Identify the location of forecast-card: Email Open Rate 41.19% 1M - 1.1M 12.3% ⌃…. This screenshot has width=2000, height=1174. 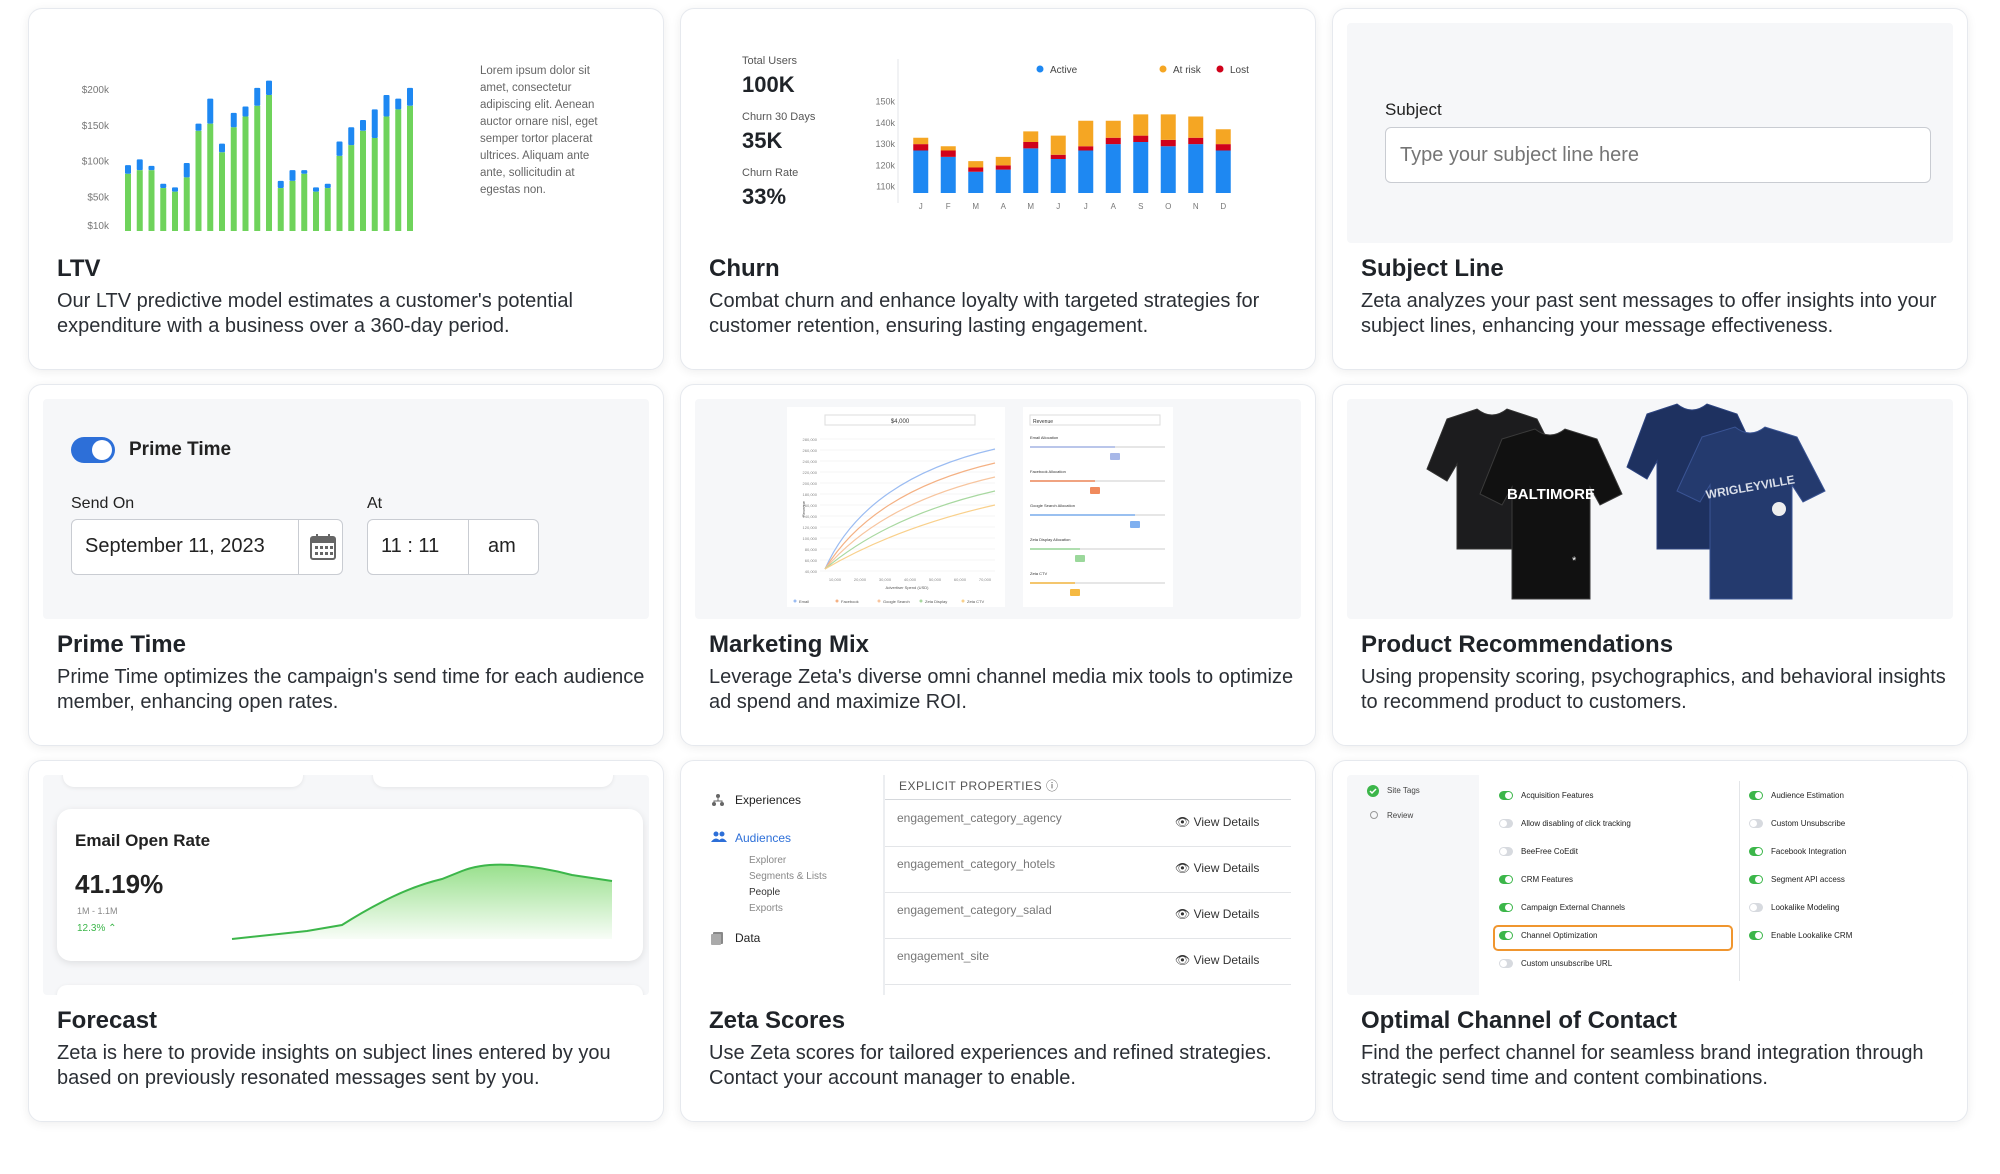
(346, 941).